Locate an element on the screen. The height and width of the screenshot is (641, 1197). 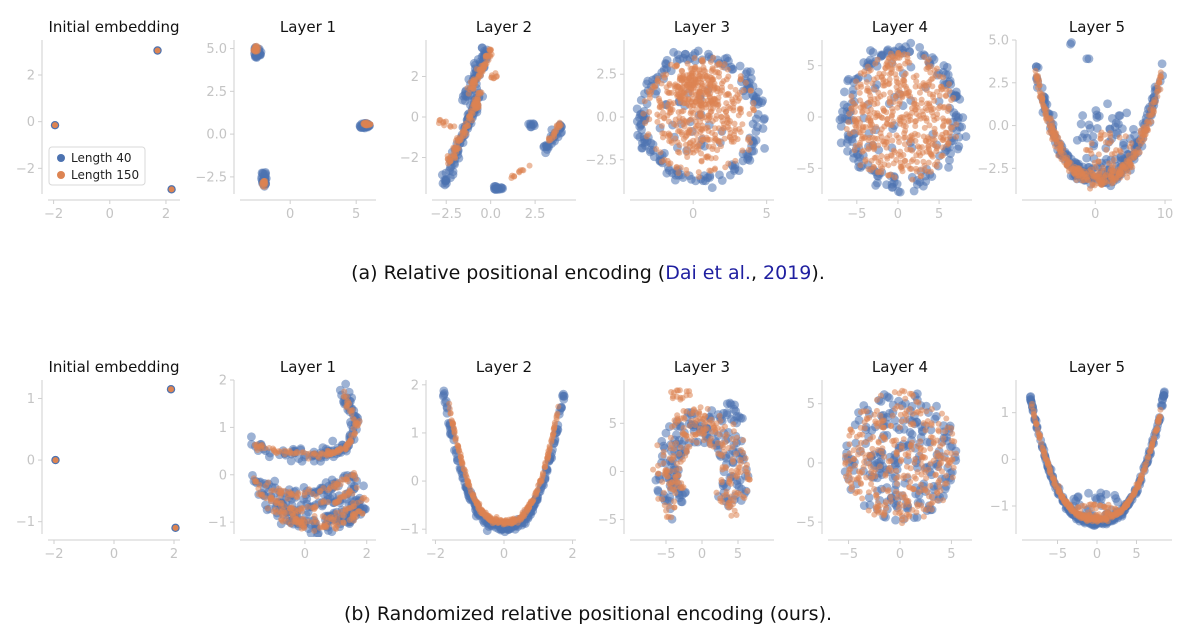
y-tick-label: 0 is located at coordinates (811, 118).